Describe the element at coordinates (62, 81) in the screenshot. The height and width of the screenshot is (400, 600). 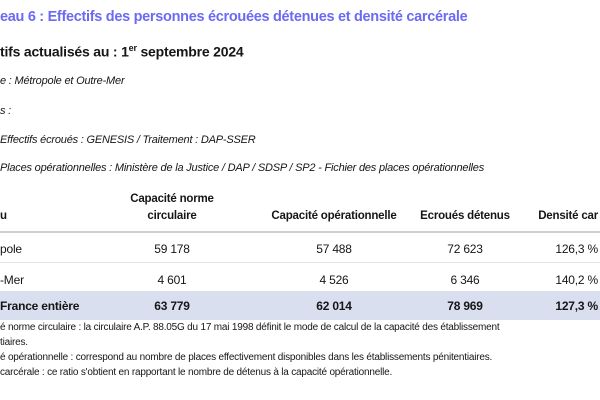
I see `scope-text: e : Métropole et Outre-Mer` at that location.